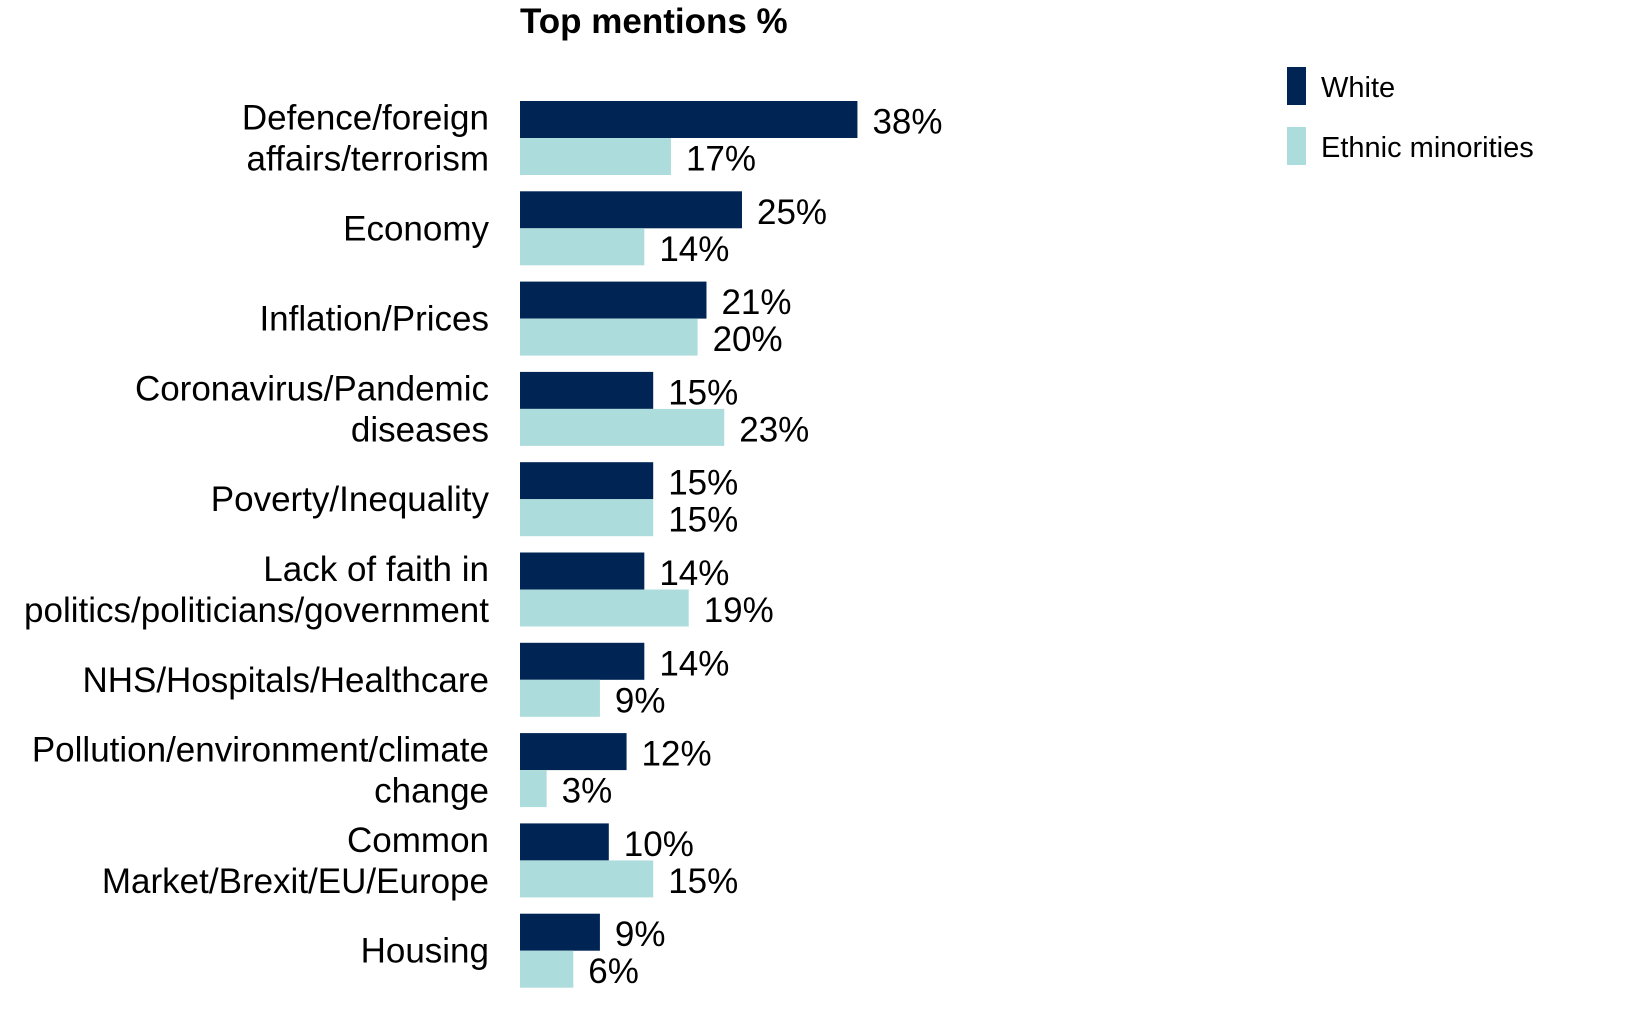  What do you see at coordinates (418, 840) in the screenshot?
I see `category-label-line: Common` at bounding box center [418, 840].